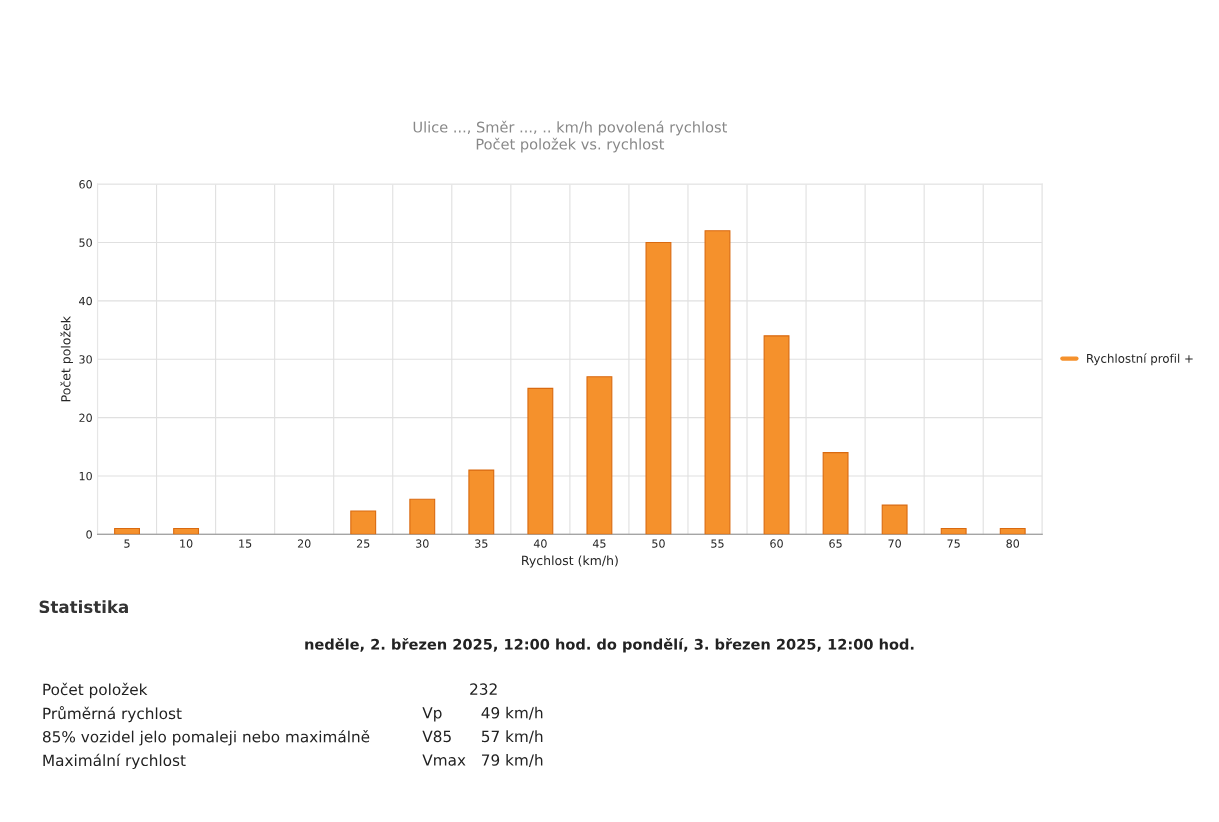 This screenshot has width=1219, height=822. I want to click on y-axis-title: Počet položek, so click(66, 359).